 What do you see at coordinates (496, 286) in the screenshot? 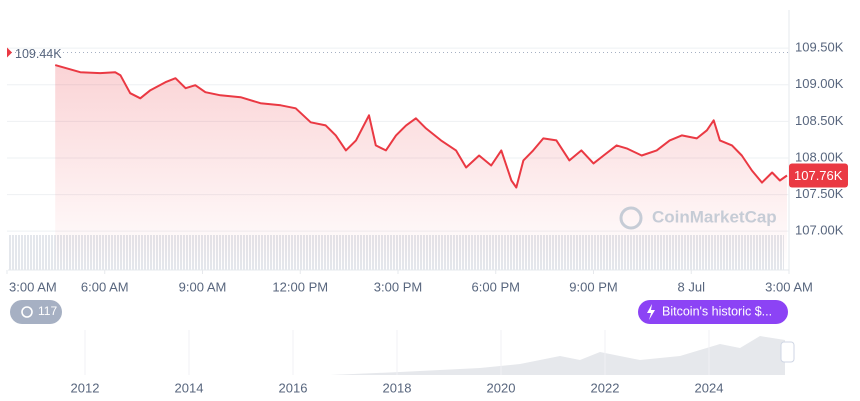
I see `x-tick-label: 6:00 PM` at bounding box center [496, 286].